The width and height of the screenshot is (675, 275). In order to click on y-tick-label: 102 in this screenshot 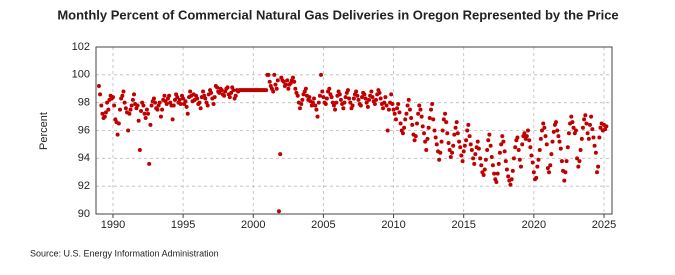, I will do `click(81, 47)`.